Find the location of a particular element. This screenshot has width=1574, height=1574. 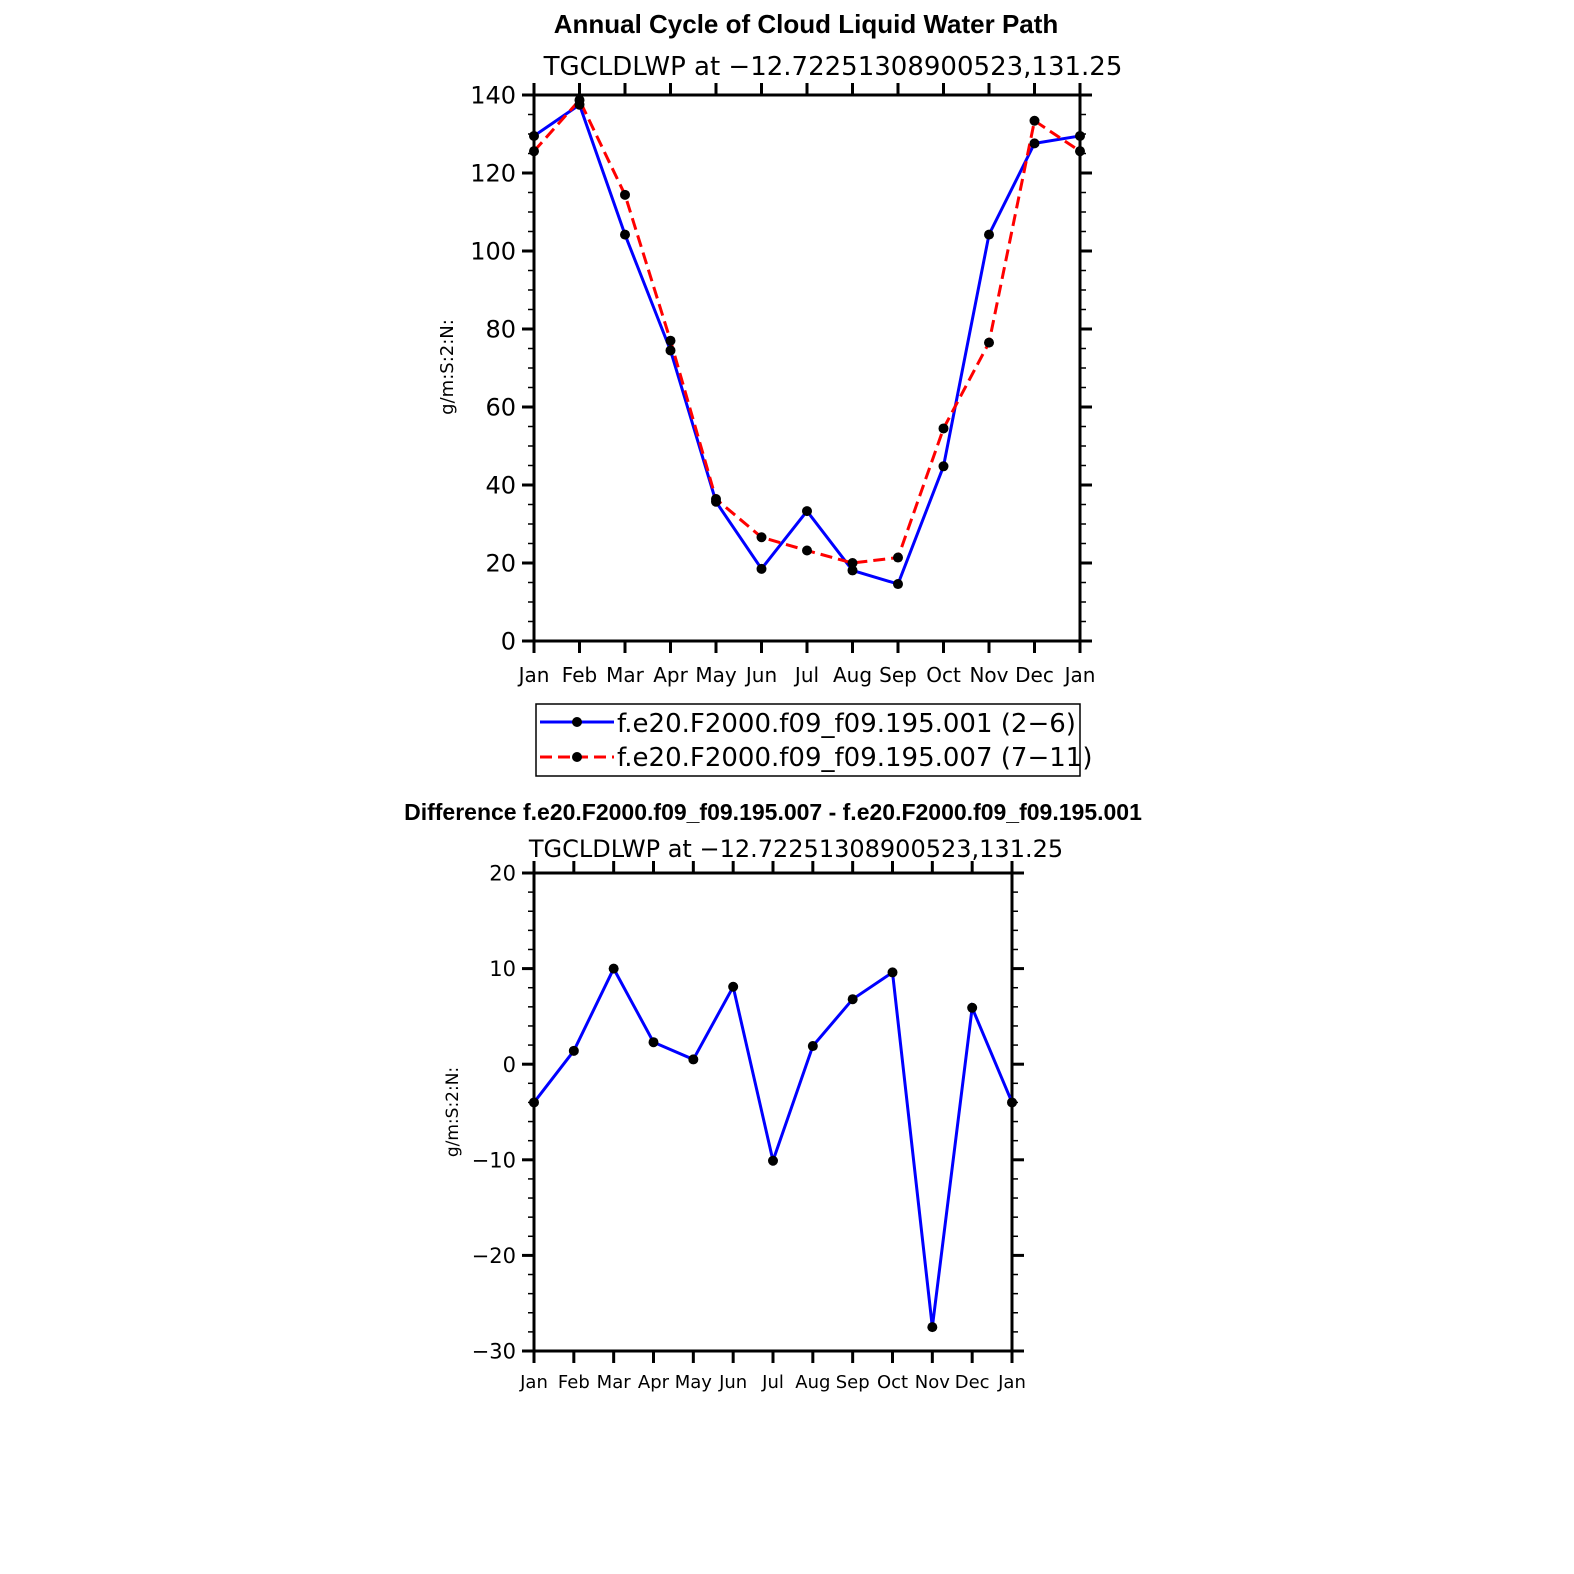

chart1-title: Annual Cycle of Cloud Liquid Water Path is located at coordinates (806, 24).